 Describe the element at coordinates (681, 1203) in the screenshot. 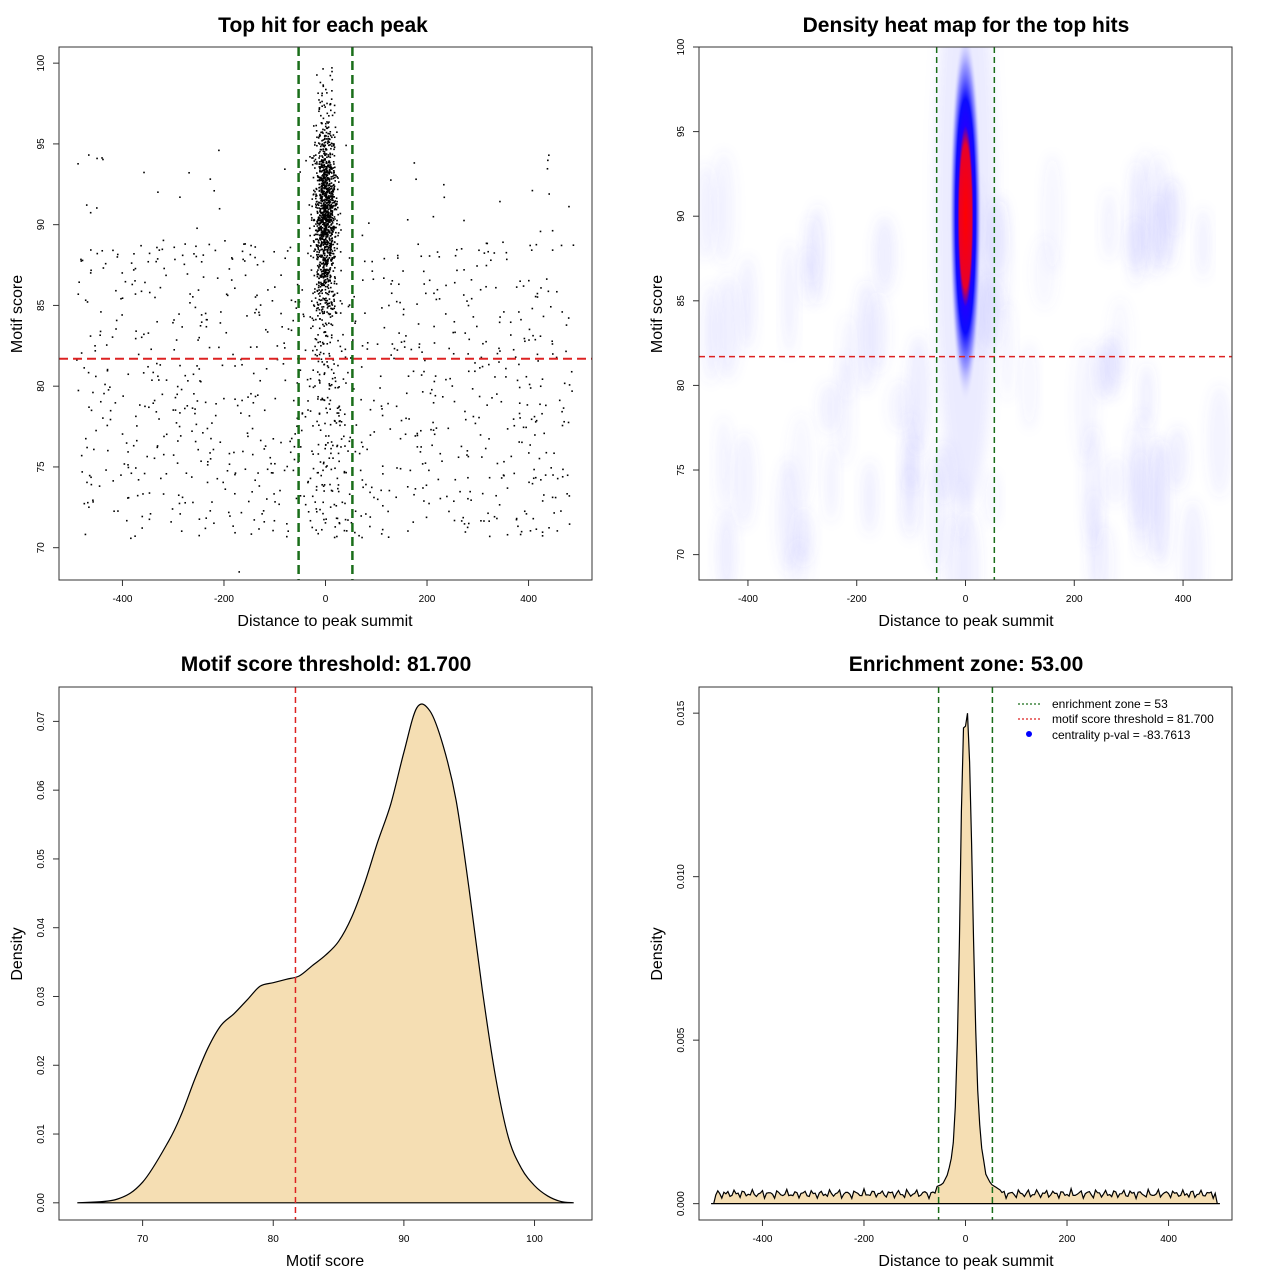

I see `dist-y-tick-label: 0.000` at that location.